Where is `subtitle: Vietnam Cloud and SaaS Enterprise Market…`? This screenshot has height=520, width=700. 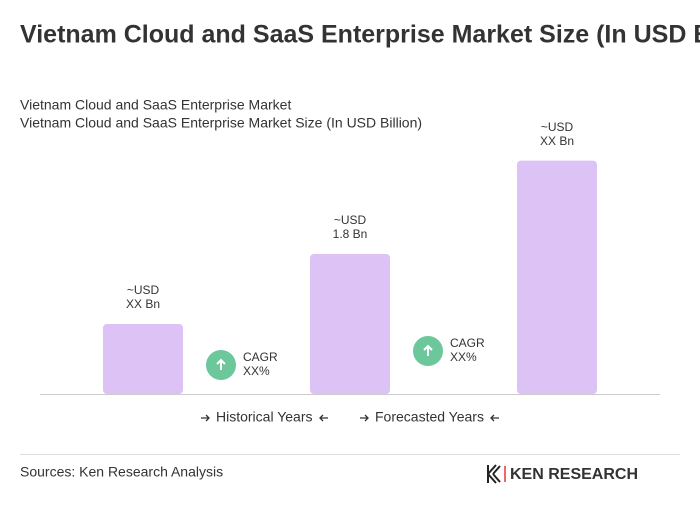 subtitle: Vietnam Cloud and SaaS Enterprise Market… is located at coordinates (221, 123).